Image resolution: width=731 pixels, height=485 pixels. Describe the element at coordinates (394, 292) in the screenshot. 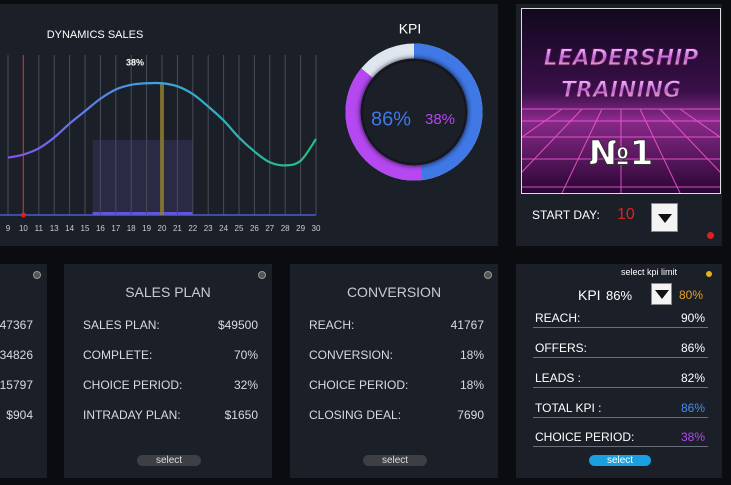

I see `panel-title: CONVERSION` at that location.